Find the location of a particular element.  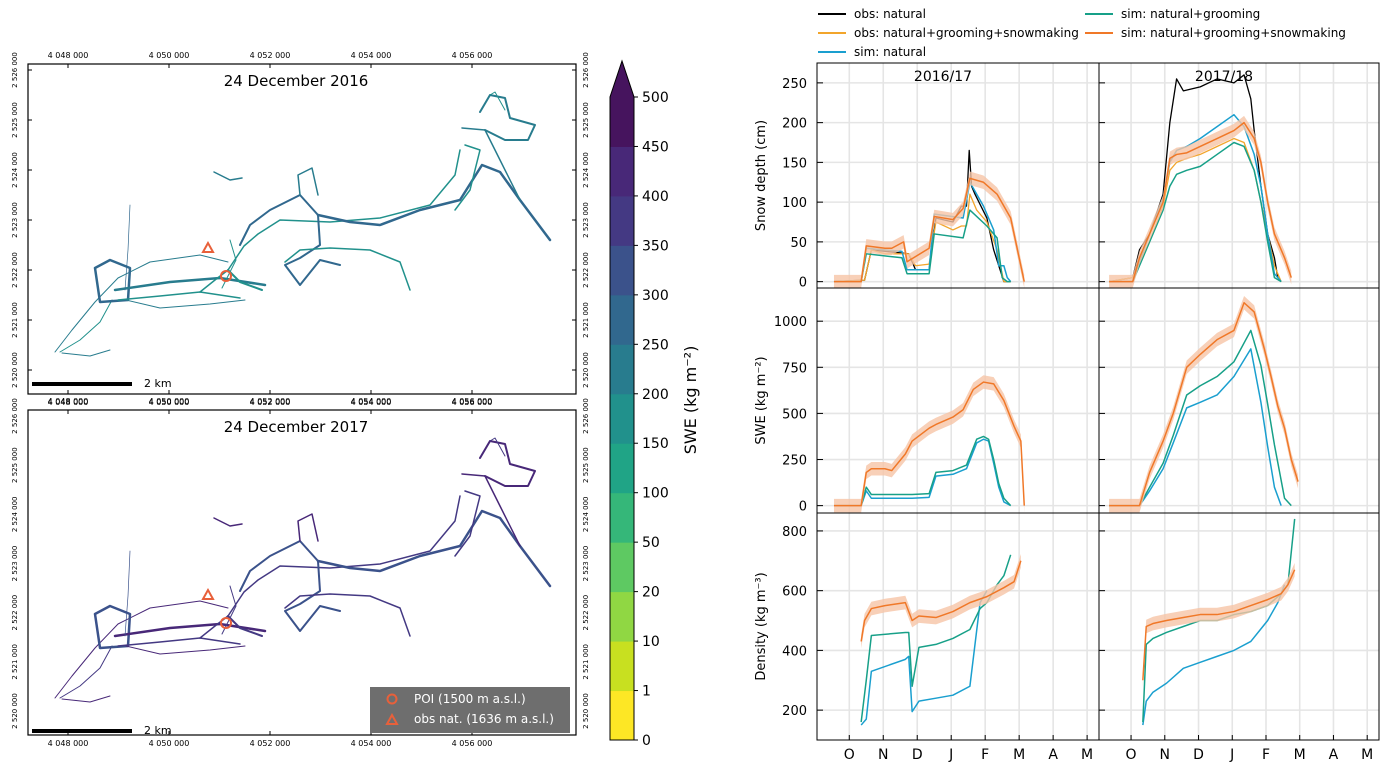

colorbar-tick-label: 350 is located at coordinates (655, 246).